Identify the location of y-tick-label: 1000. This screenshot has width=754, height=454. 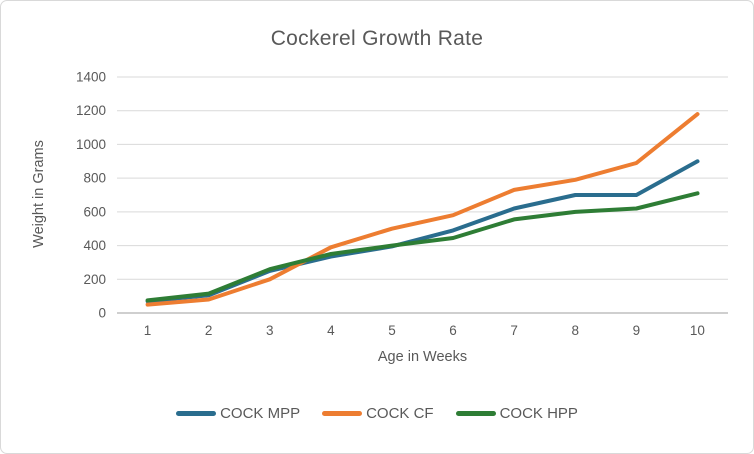
(91, 144).